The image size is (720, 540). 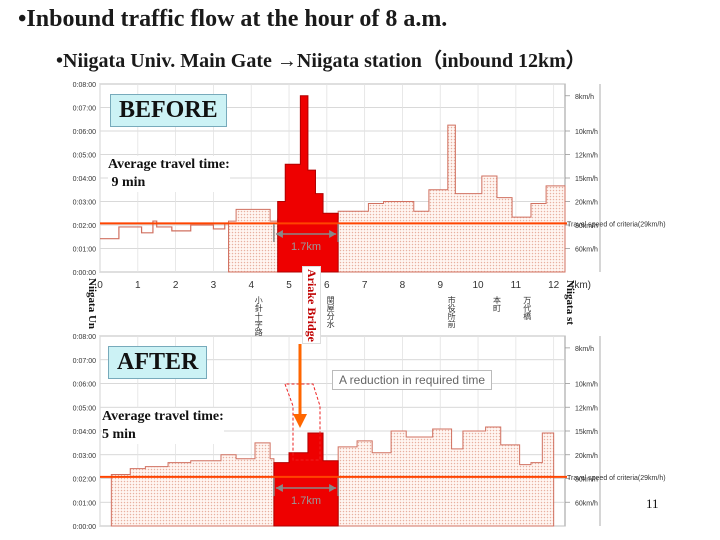 What do you see at coordinates (554, 285) in the screenshot?
I see `x-tick-label: 12` at bounding box center [554, 285].